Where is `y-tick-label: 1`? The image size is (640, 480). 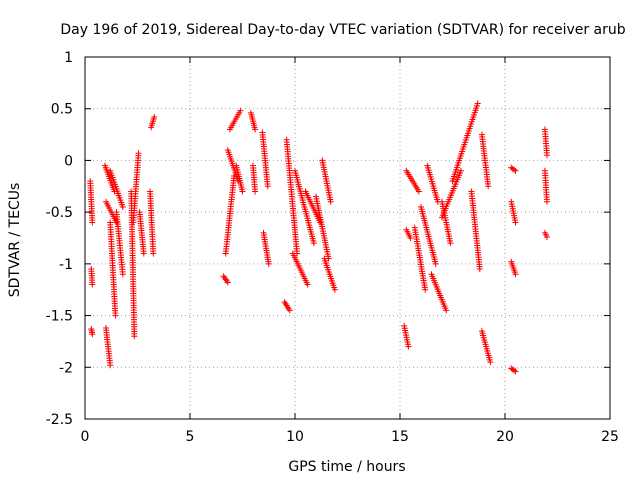
y-tick-label: 1 is located at coordinates (68, 58).